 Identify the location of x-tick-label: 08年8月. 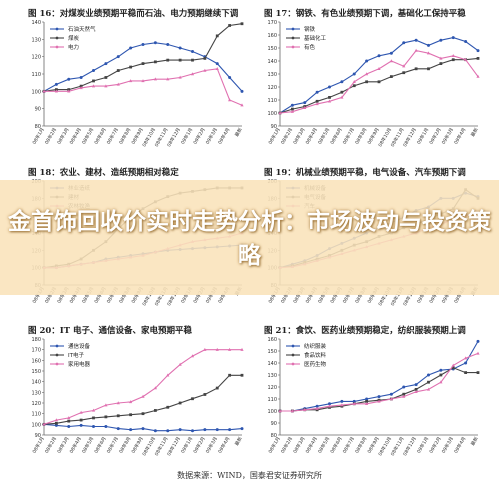
(124, 136).